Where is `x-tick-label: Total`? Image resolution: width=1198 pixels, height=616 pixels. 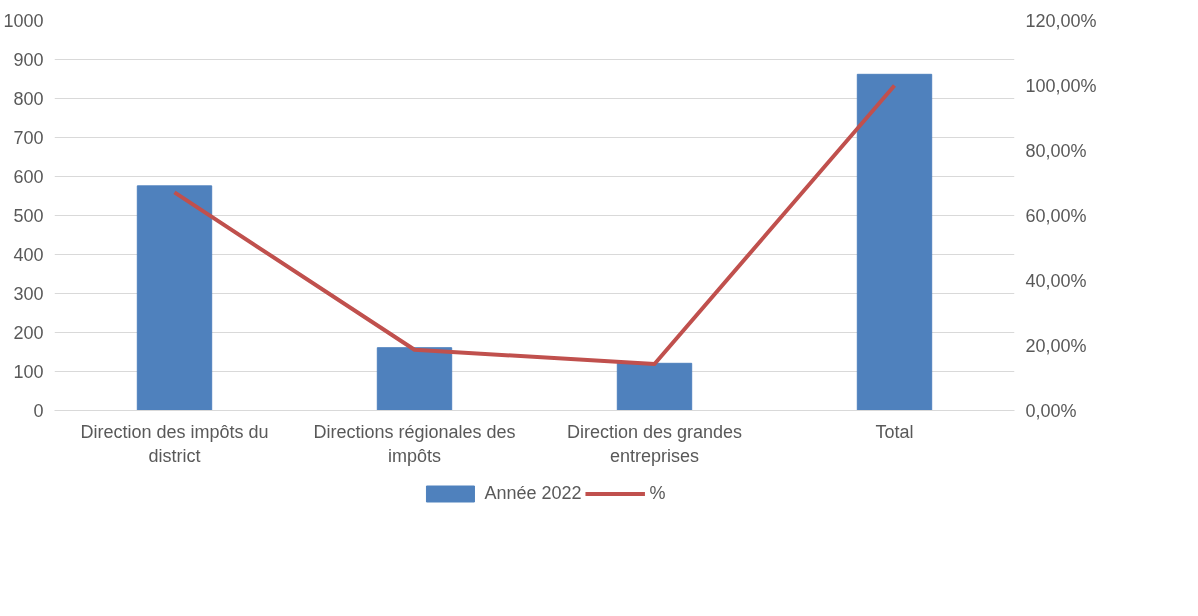 x-tick-label: Total is located at coordinates (894, 431).